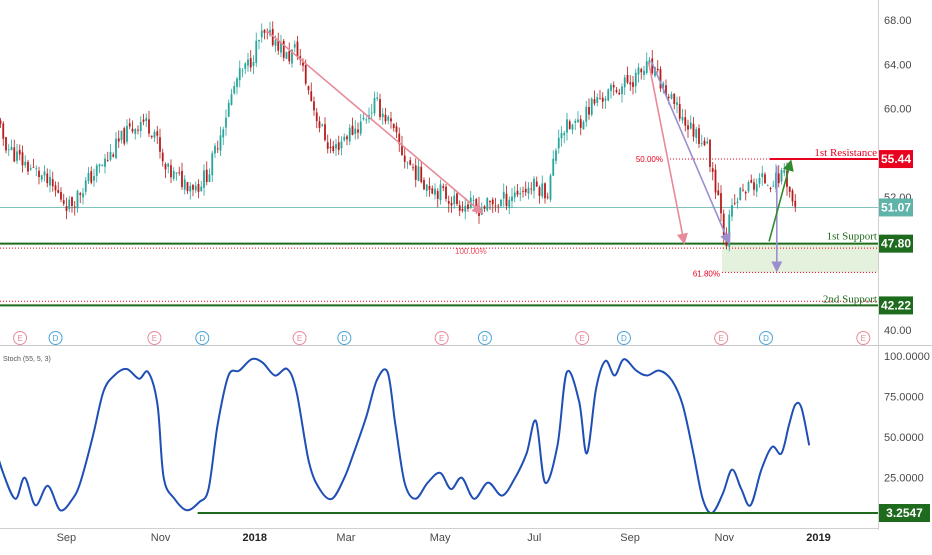 This screenshot has width=932, height=555. I want to click on x-tick-label: 2019, so click(818, 538).